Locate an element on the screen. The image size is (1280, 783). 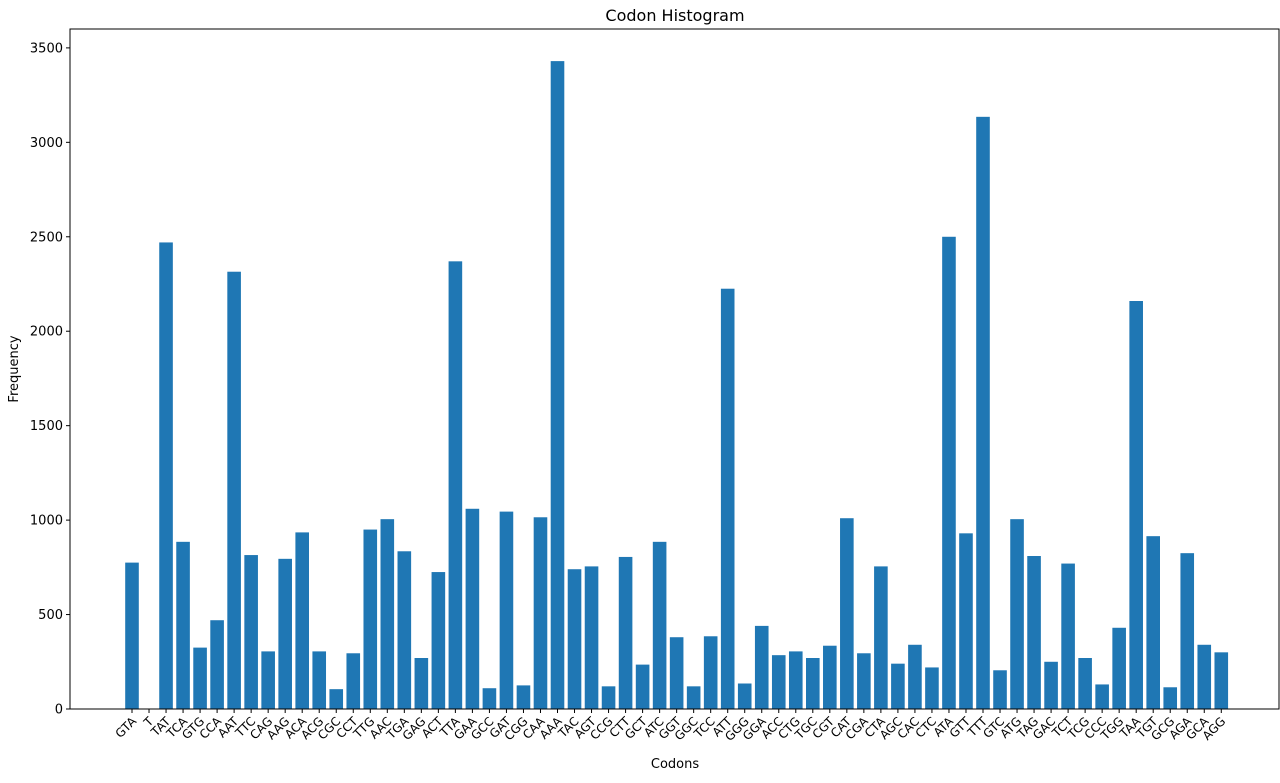
bar-gaa is located at coordinates (472, 608).